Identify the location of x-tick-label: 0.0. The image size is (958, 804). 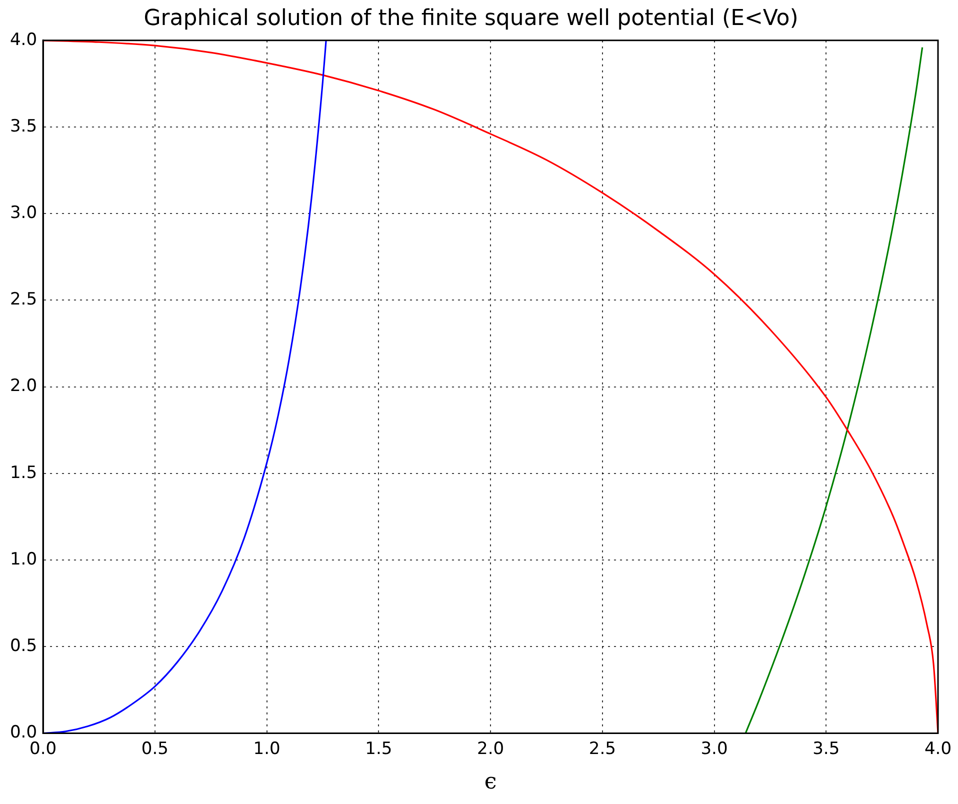
(43, 748).